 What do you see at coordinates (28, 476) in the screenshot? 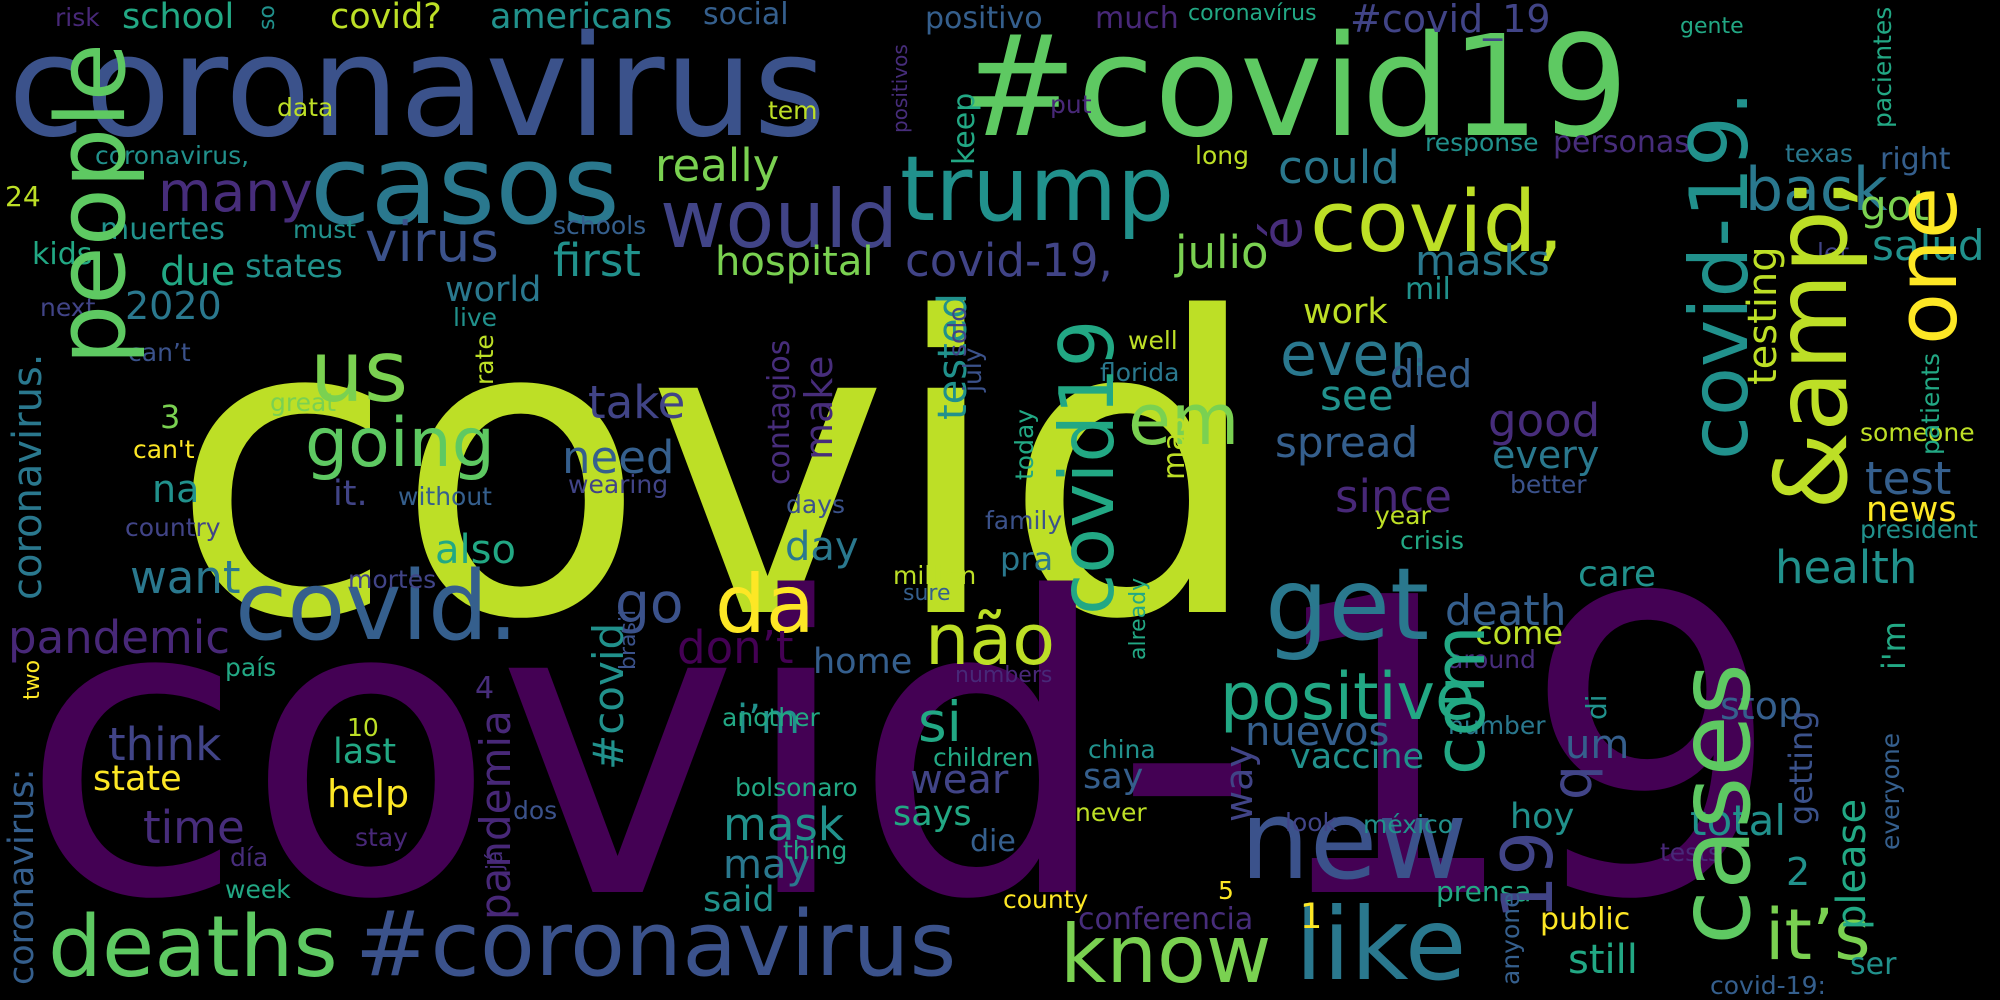
I see `cloud-word: coronavirus.` at bounding box center [28, 476].